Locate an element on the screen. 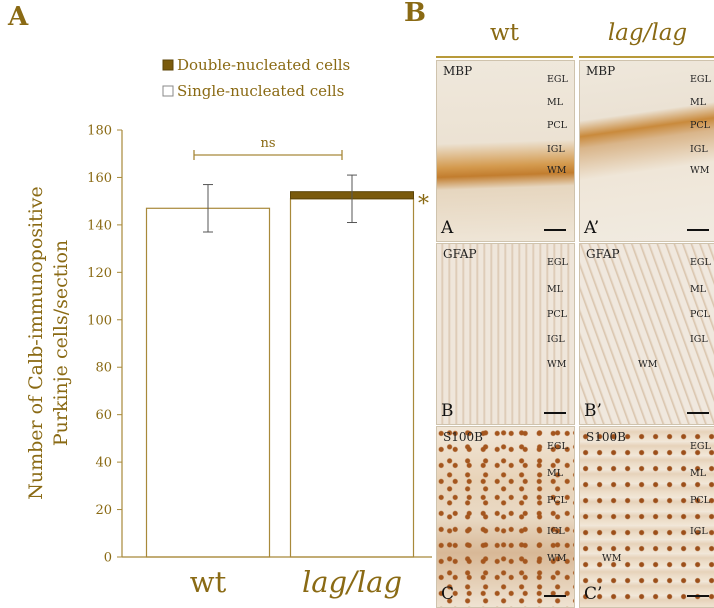 This screenshot has width=714, height=608. y-tick-label: 60 is located at coordinates (103, 415).